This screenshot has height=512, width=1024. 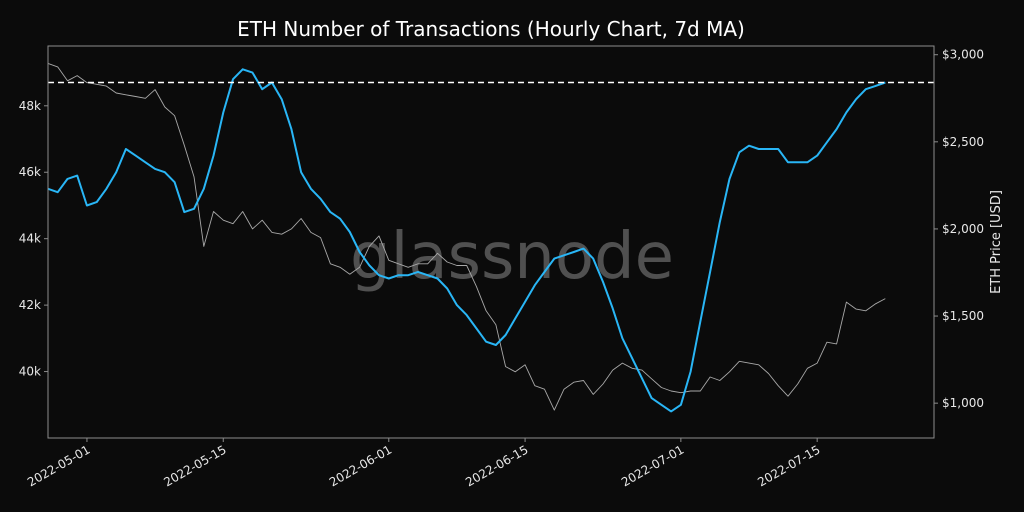 What do you see at coordinates (963, 55) in the screenshot?
I see `y-right-tick-label: $3,000` at bounding box center [963, 55].